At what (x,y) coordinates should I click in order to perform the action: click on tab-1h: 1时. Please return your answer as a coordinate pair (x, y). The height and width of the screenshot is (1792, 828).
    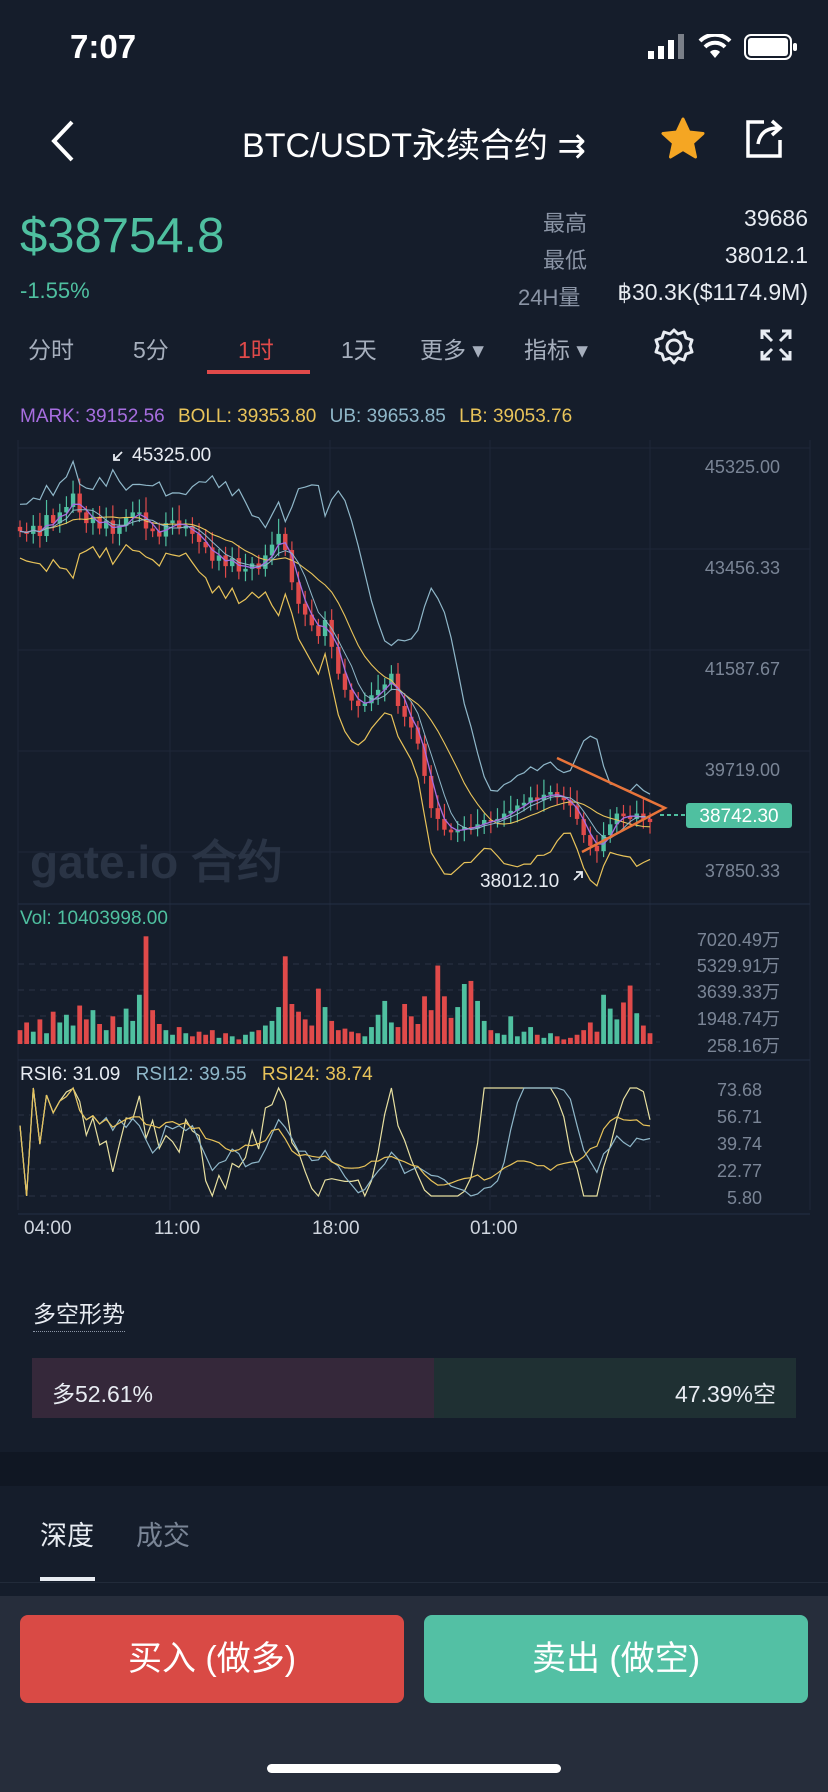
    Looking at the image, I should click on (256, 350).